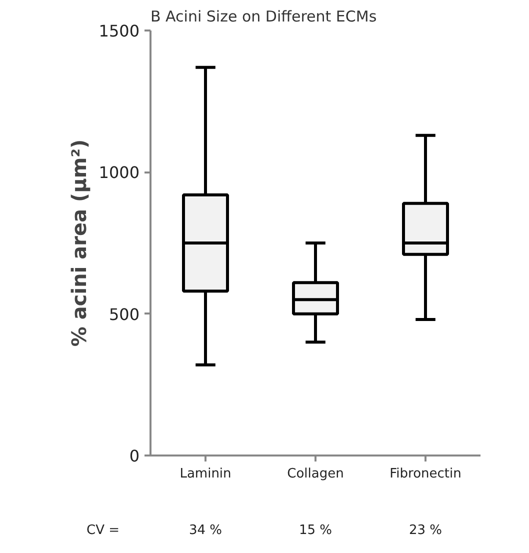 The image size is (529, 553). What do you see at coordinates (78, 243) in the screenshot?
I see `y-axis-title: % acini area (µm²)` at bounding box center [78, 243].